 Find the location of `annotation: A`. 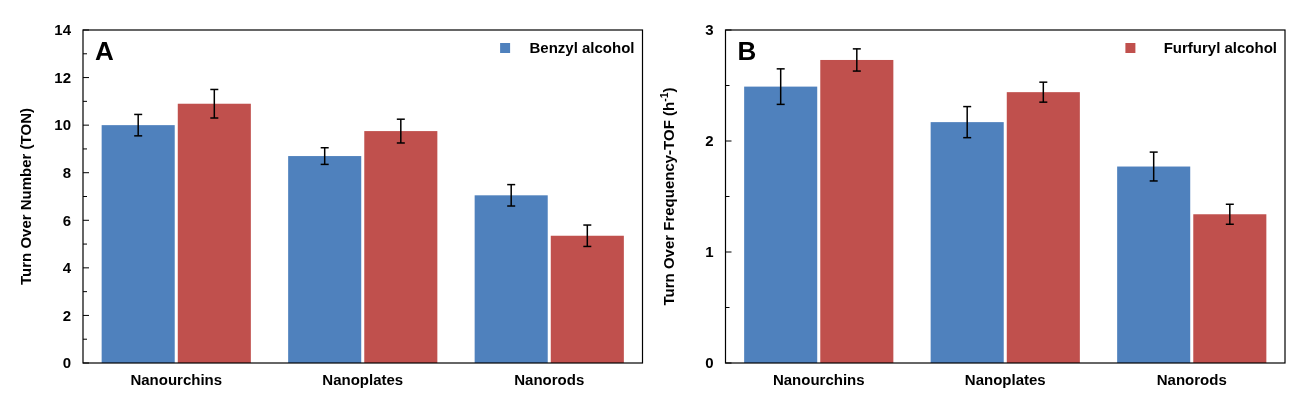

annotation: A is located at coordinates (104, 51).